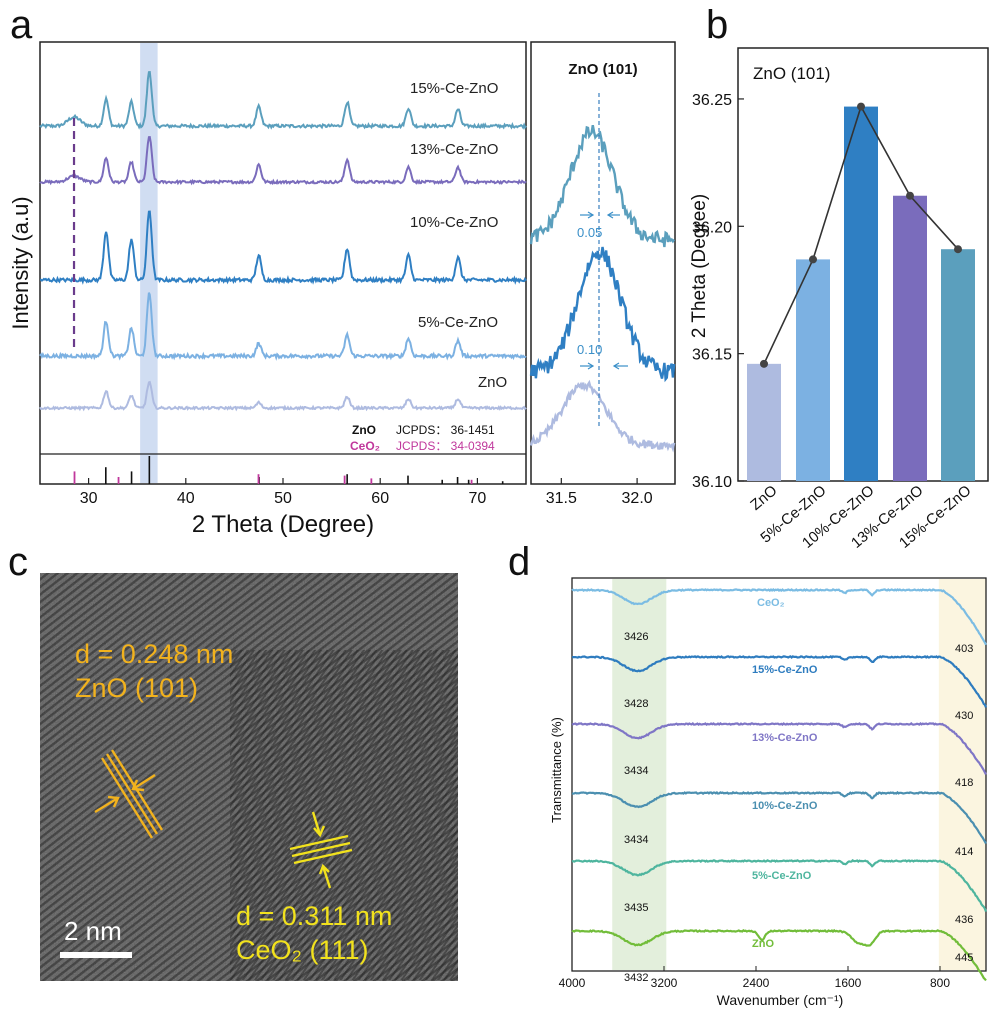 This screenshot has width=1000, height=1017. Describe the element at coordinates (129, 794) in the screenshot. I see `zno-fringe-marker` at that location.